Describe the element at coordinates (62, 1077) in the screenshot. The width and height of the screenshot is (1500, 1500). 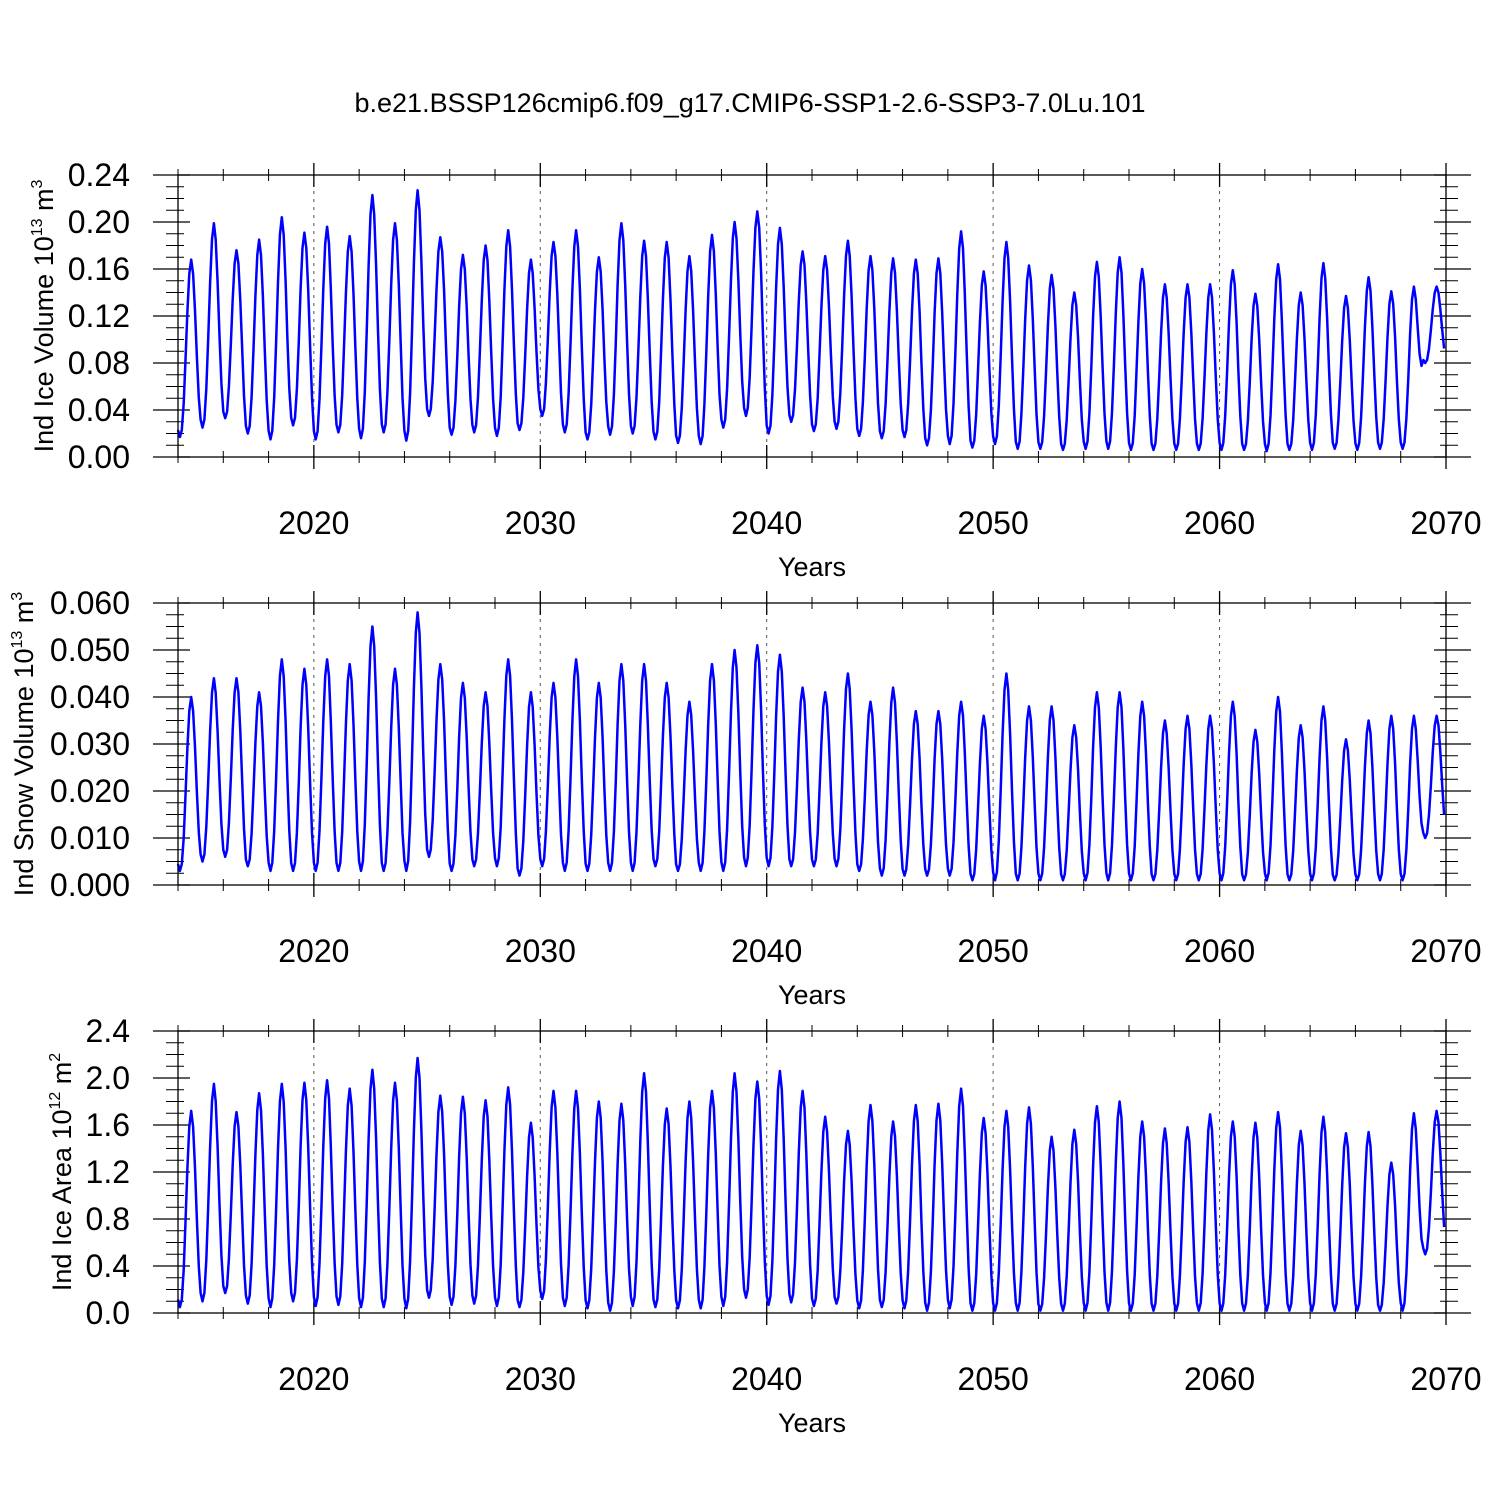
I see `ice-area-ylabel-unit: m` at that location.